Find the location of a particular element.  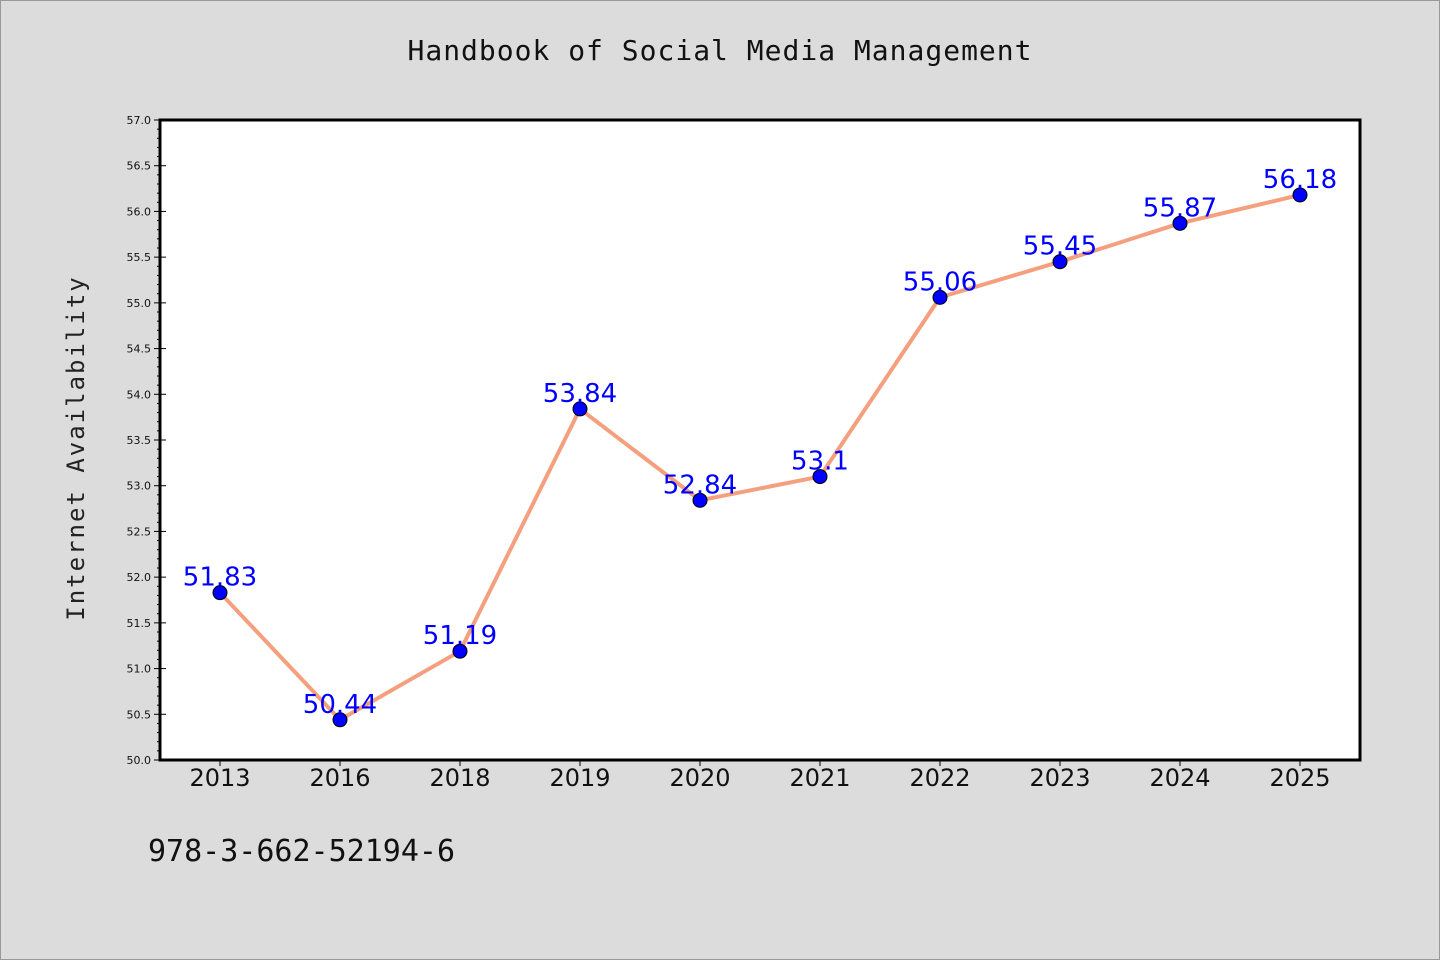

y-tick-label: 54.5 is located at coordinates (139, 349).